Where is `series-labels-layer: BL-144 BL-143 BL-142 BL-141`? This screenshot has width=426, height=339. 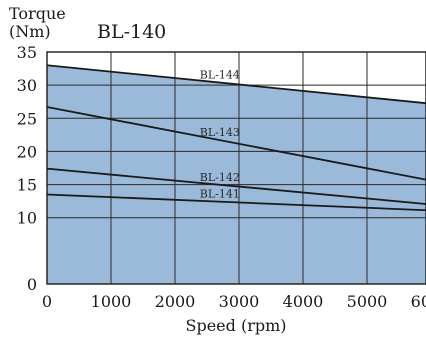 series-labels-layer: BL-144 BL-143 BL-142 BL-141 is located at coordinates (220, 135).